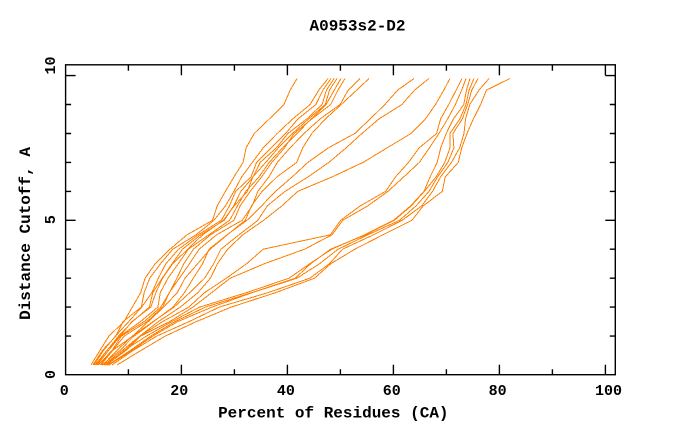  I want to click on svg-text: 60, so click(392, 391).